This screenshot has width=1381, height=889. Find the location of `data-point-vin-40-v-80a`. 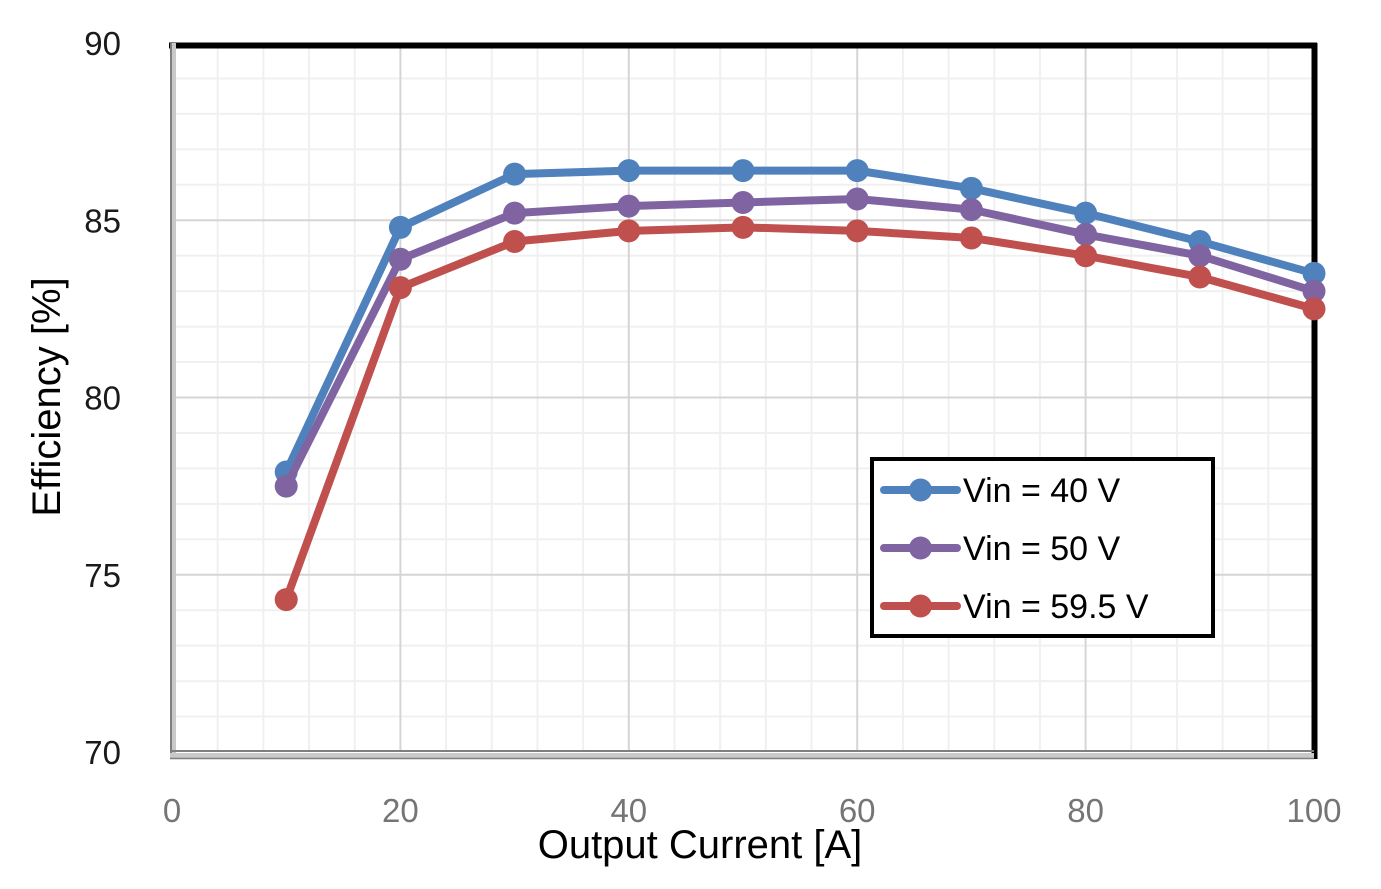

data-point-vin-40-v-80a is located at coordinates (1086, 213).